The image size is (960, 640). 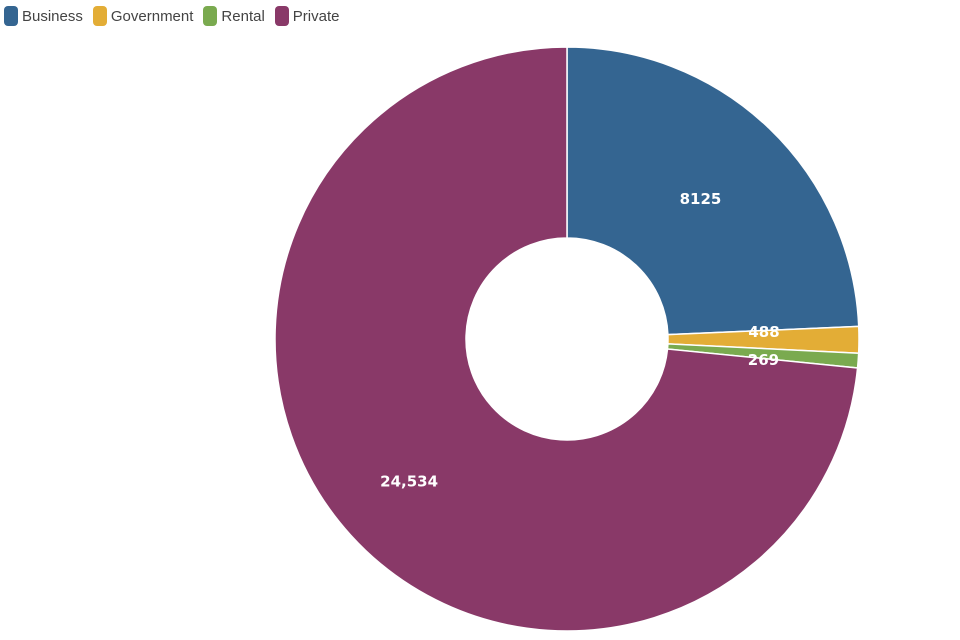 What do you see at coordinates (316, 16) in the screenshot?
I see `legend-label-private: Private` at bounding box center [316, 16].